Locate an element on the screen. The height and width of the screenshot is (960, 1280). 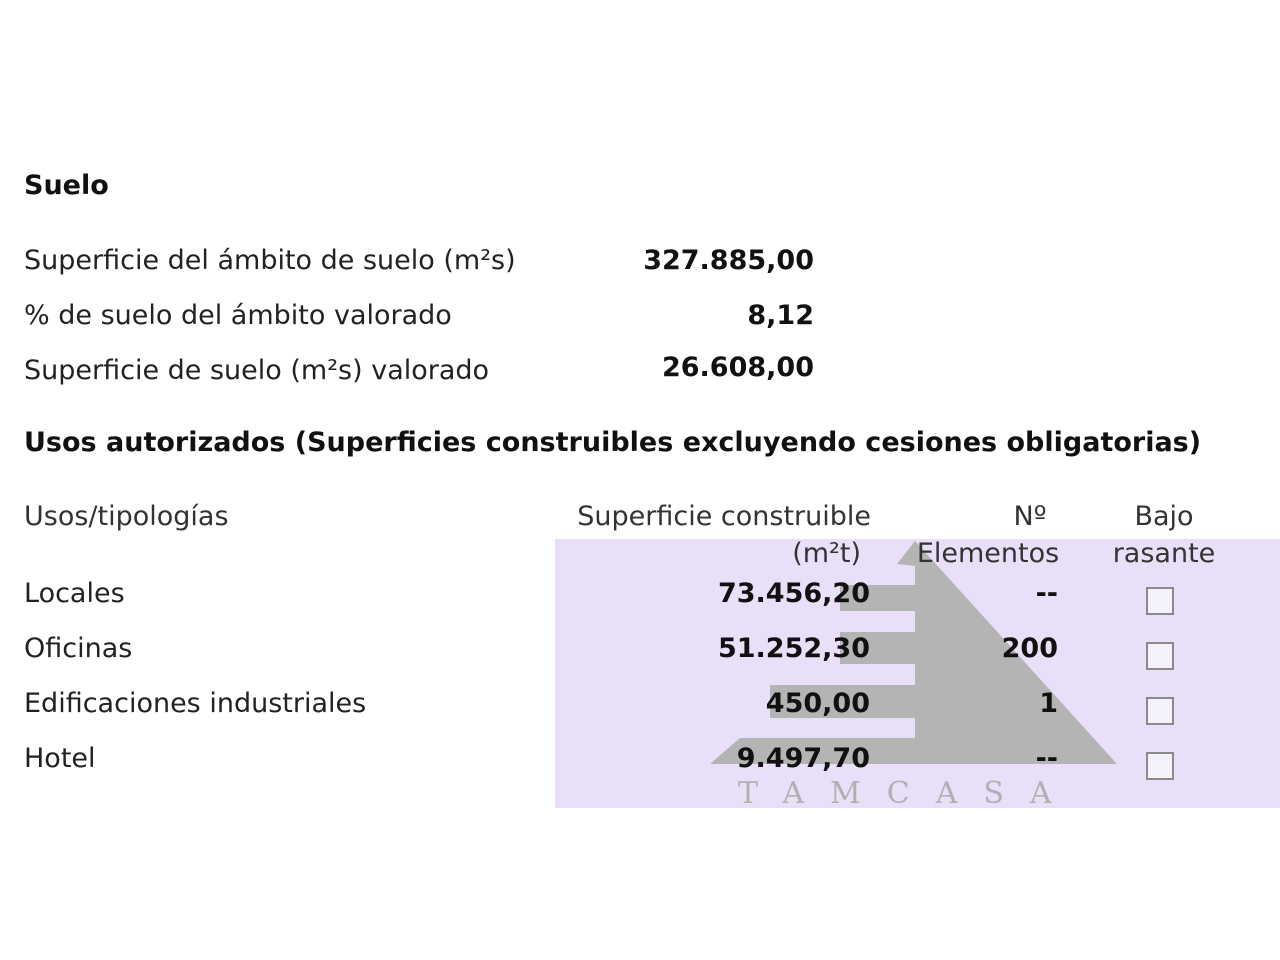
column-header-elementos: Nº is located at coordinates (1030, 516).